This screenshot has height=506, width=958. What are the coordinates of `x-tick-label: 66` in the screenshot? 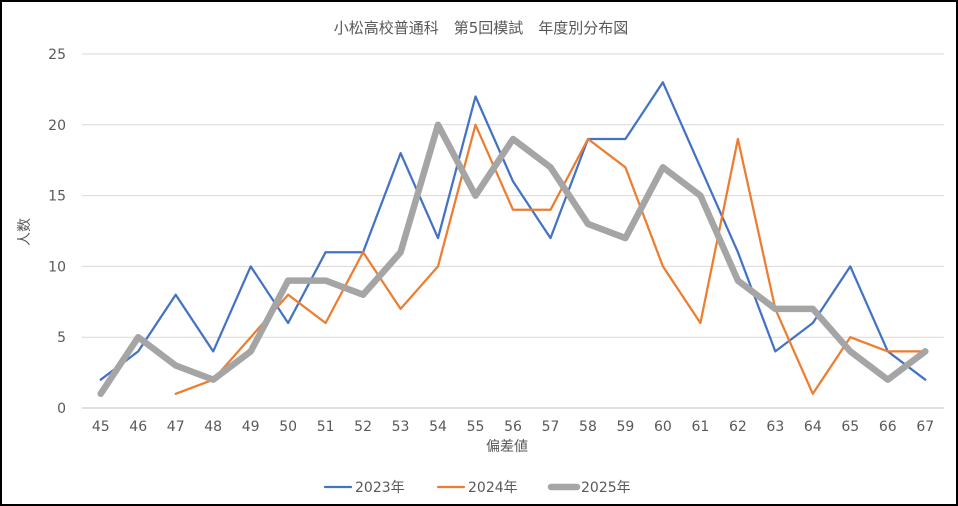 It's located at (888, 427).